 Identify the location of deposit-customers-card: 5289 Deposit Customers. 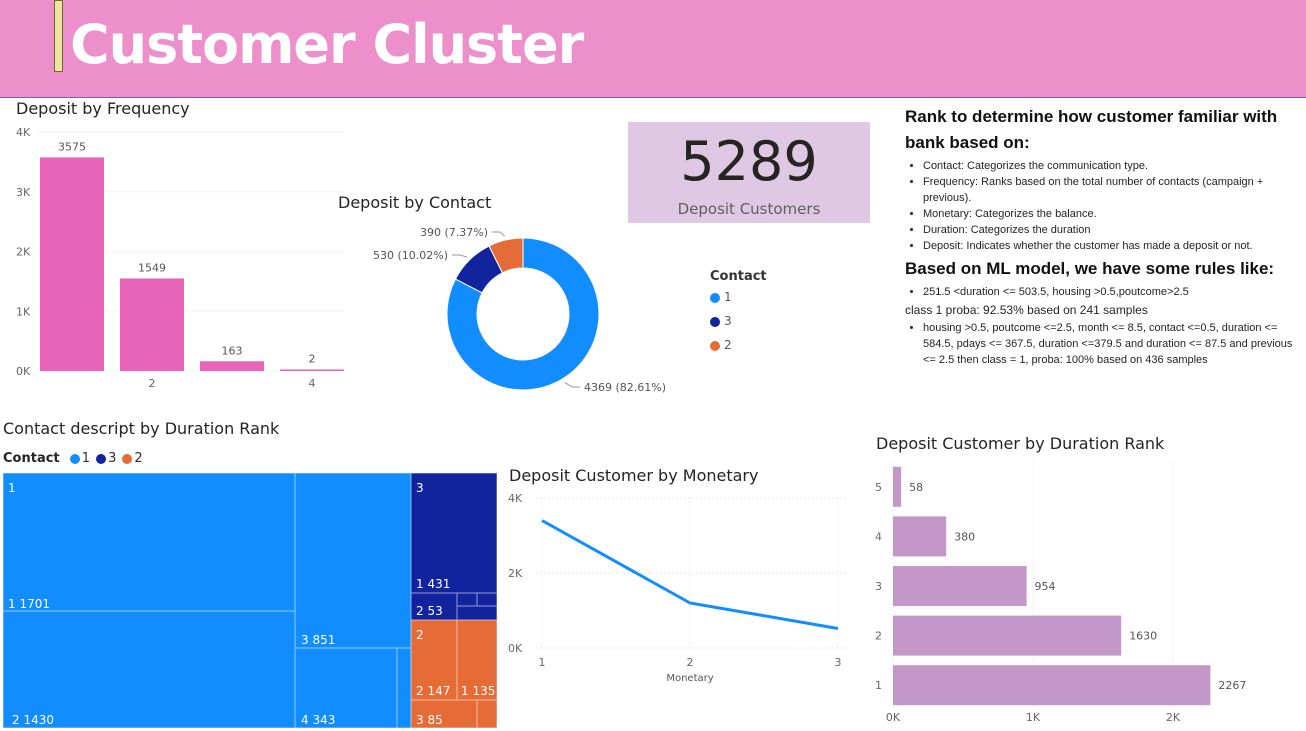
(749, 172).